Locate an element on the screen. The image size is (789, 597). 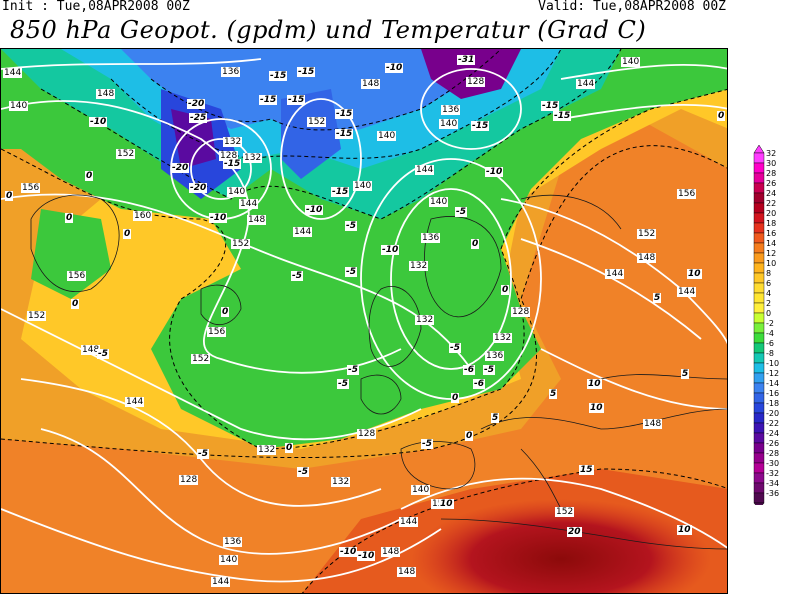
legend-value: -10 is located at coordinates (772, 363).